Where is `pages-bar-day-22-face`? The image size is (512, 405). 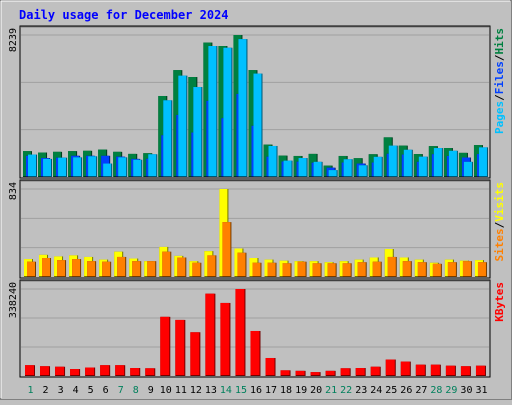 pages-bar-day-22-face is located at coordinates (347, 167).